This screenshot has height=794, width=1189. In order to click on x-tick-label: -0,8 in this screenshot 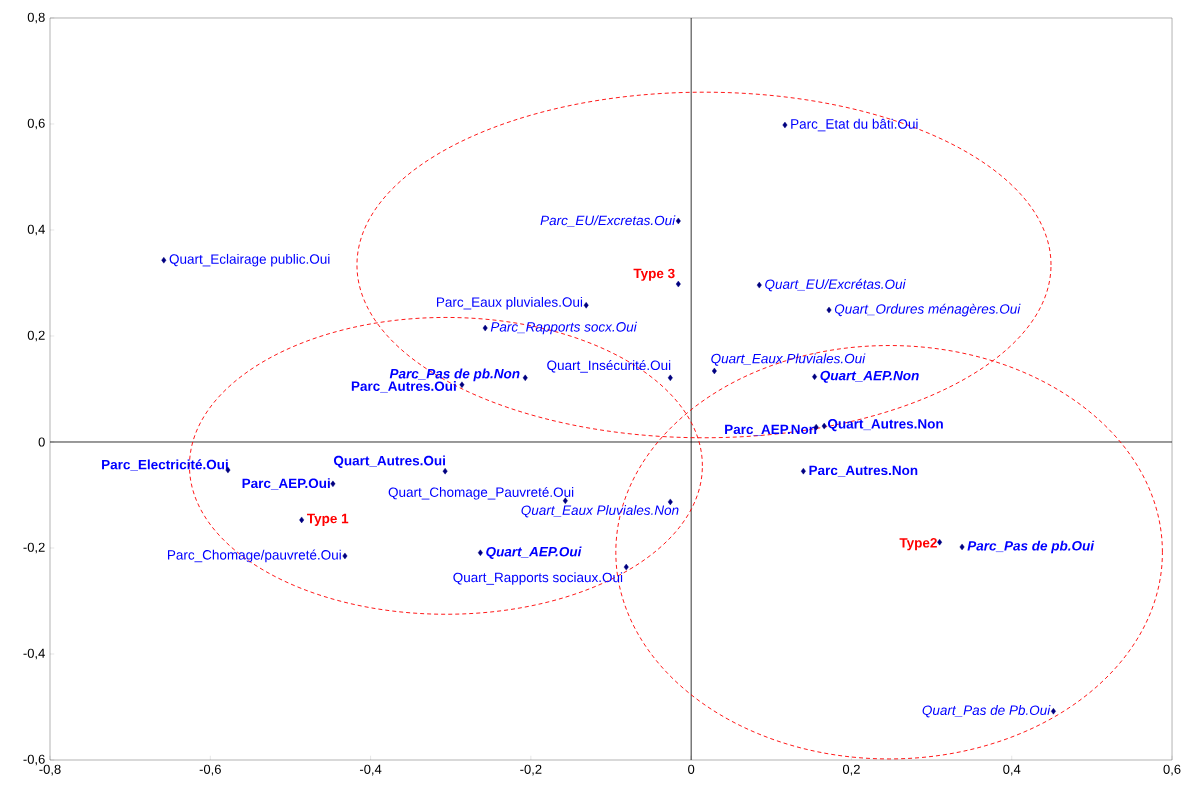, I will do `click(50, 770)`.